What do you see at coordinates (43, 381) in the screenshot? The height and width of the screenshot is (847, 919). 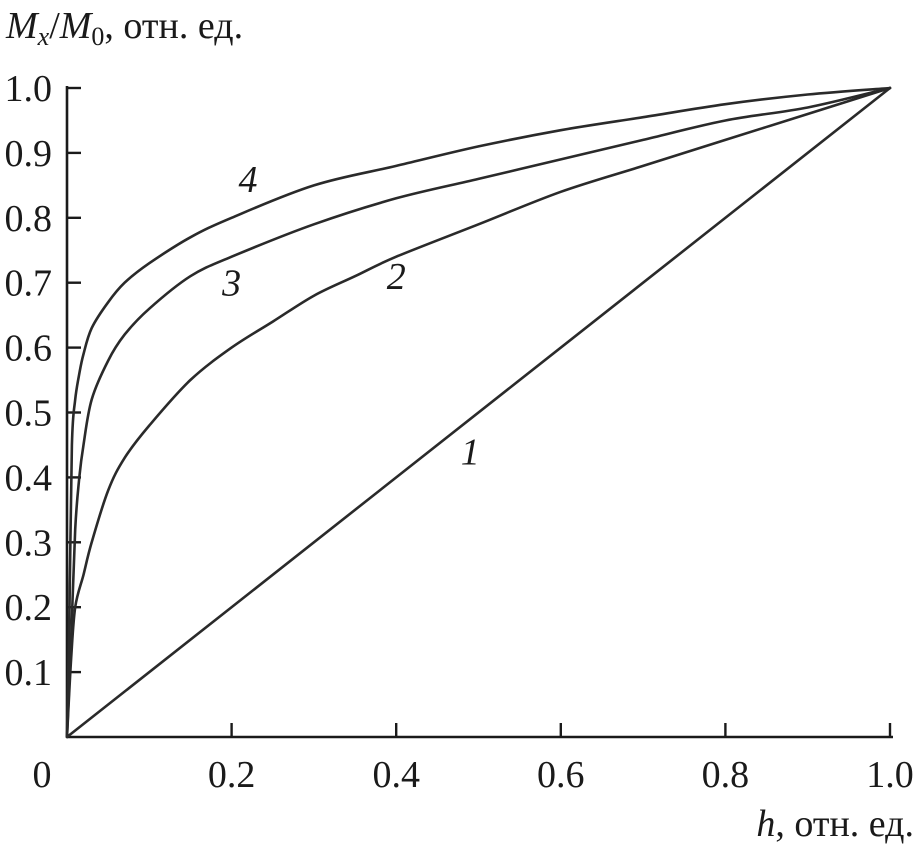 I see `y-ticks: 0.1 0.2 0.3 0.4 0.5 0.6 0.7 0.8 0.9 1.0` at bounding box center [43, 381].